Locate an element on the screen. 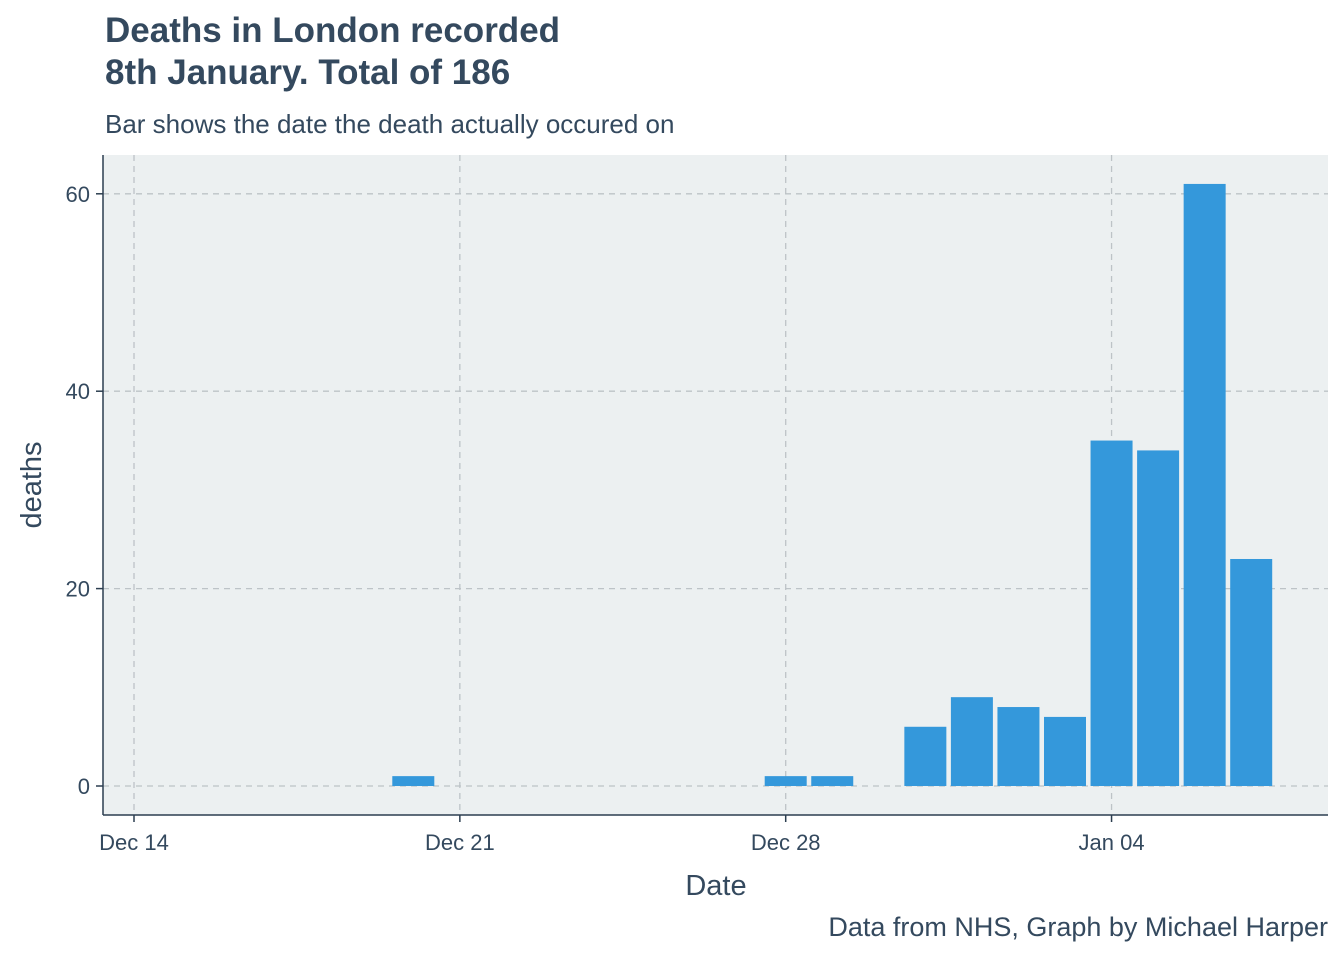 This screenshot has height=960, width=1344. y-tick-label: 40 is located at coordinates (78, 391).